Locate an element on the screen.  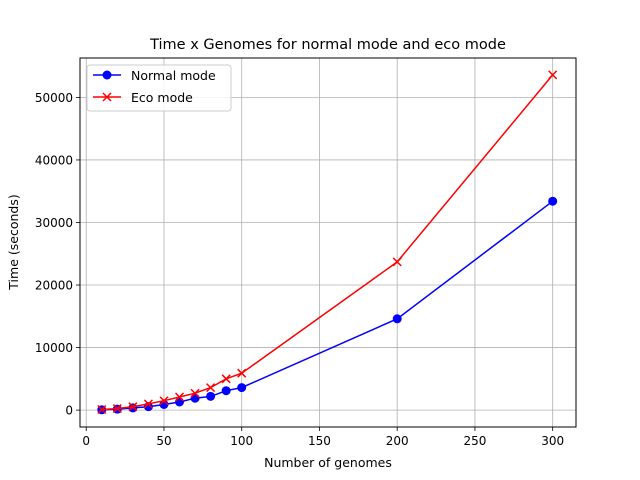
y-tick-label-1: 10000 is located at coordinates (54, 348).